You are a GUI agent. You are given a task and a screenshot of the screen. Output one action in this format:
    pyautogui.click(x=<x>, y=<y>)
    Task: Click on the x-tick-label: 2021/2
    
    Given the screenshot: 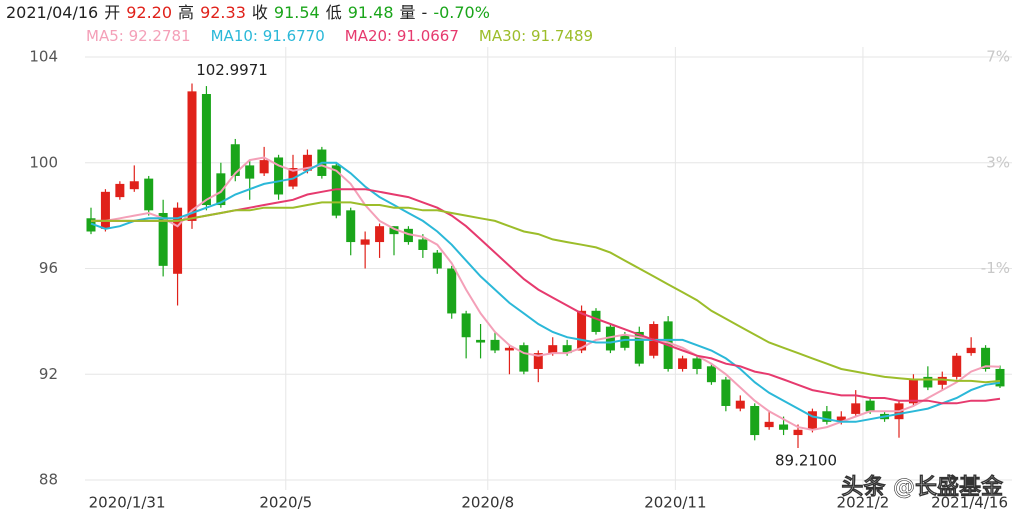 What is the action you would take?
    pyautogui.click(x=863, y=503)
    